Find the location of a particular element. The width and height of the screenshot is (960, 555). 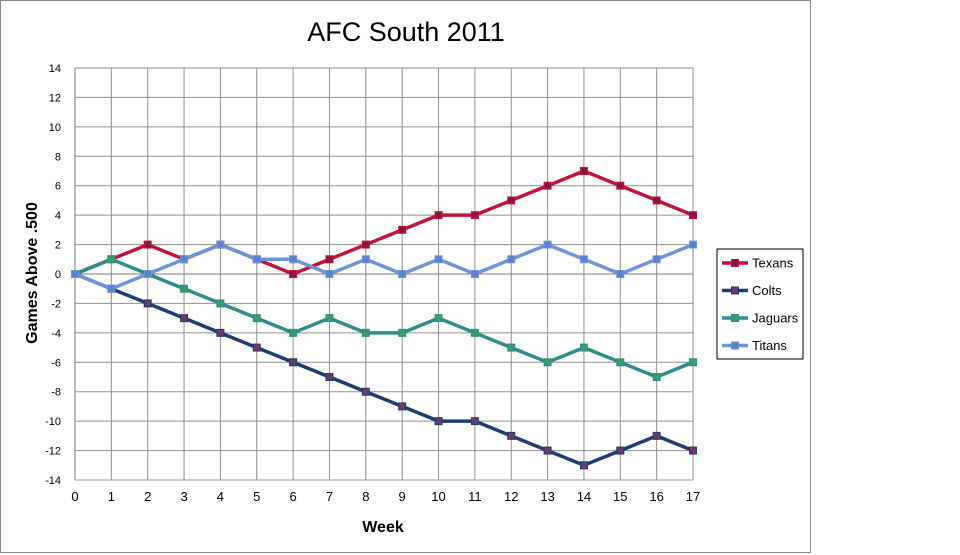

x-tick-label: 16 is located at coordinates (656, 496).